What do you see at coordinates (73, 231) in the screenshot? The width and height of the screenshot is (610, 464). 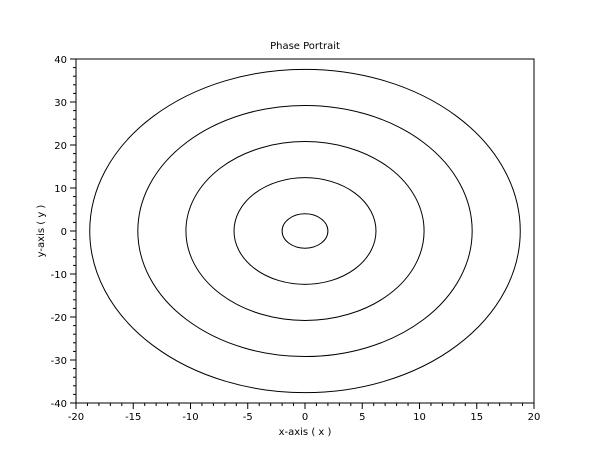 I see `y-axis-ticks` at bounding box center [73, 231].